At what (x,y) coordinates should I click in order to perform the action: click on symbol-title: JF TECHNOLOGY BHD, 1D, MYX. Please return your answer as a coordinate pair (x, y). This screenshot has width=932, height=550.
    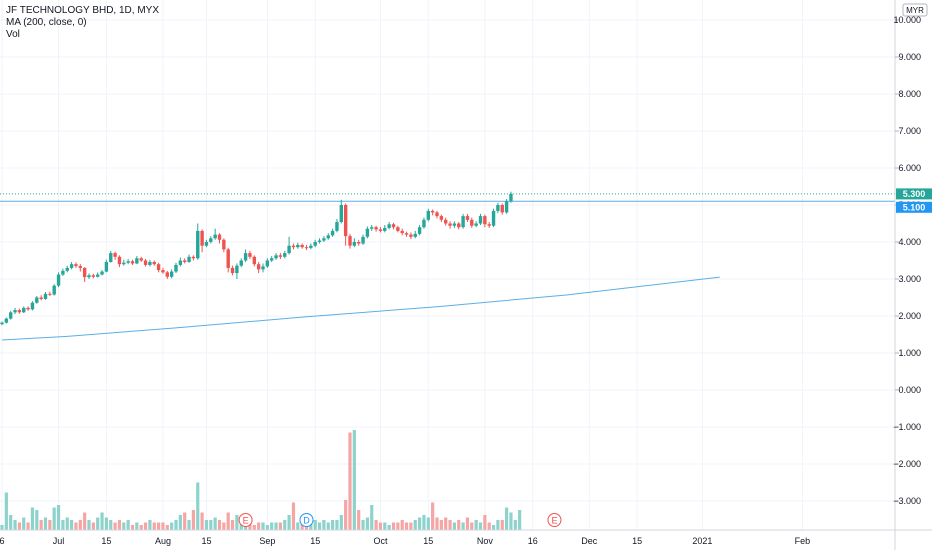
    Looking at the image, I should click on (82, 10).